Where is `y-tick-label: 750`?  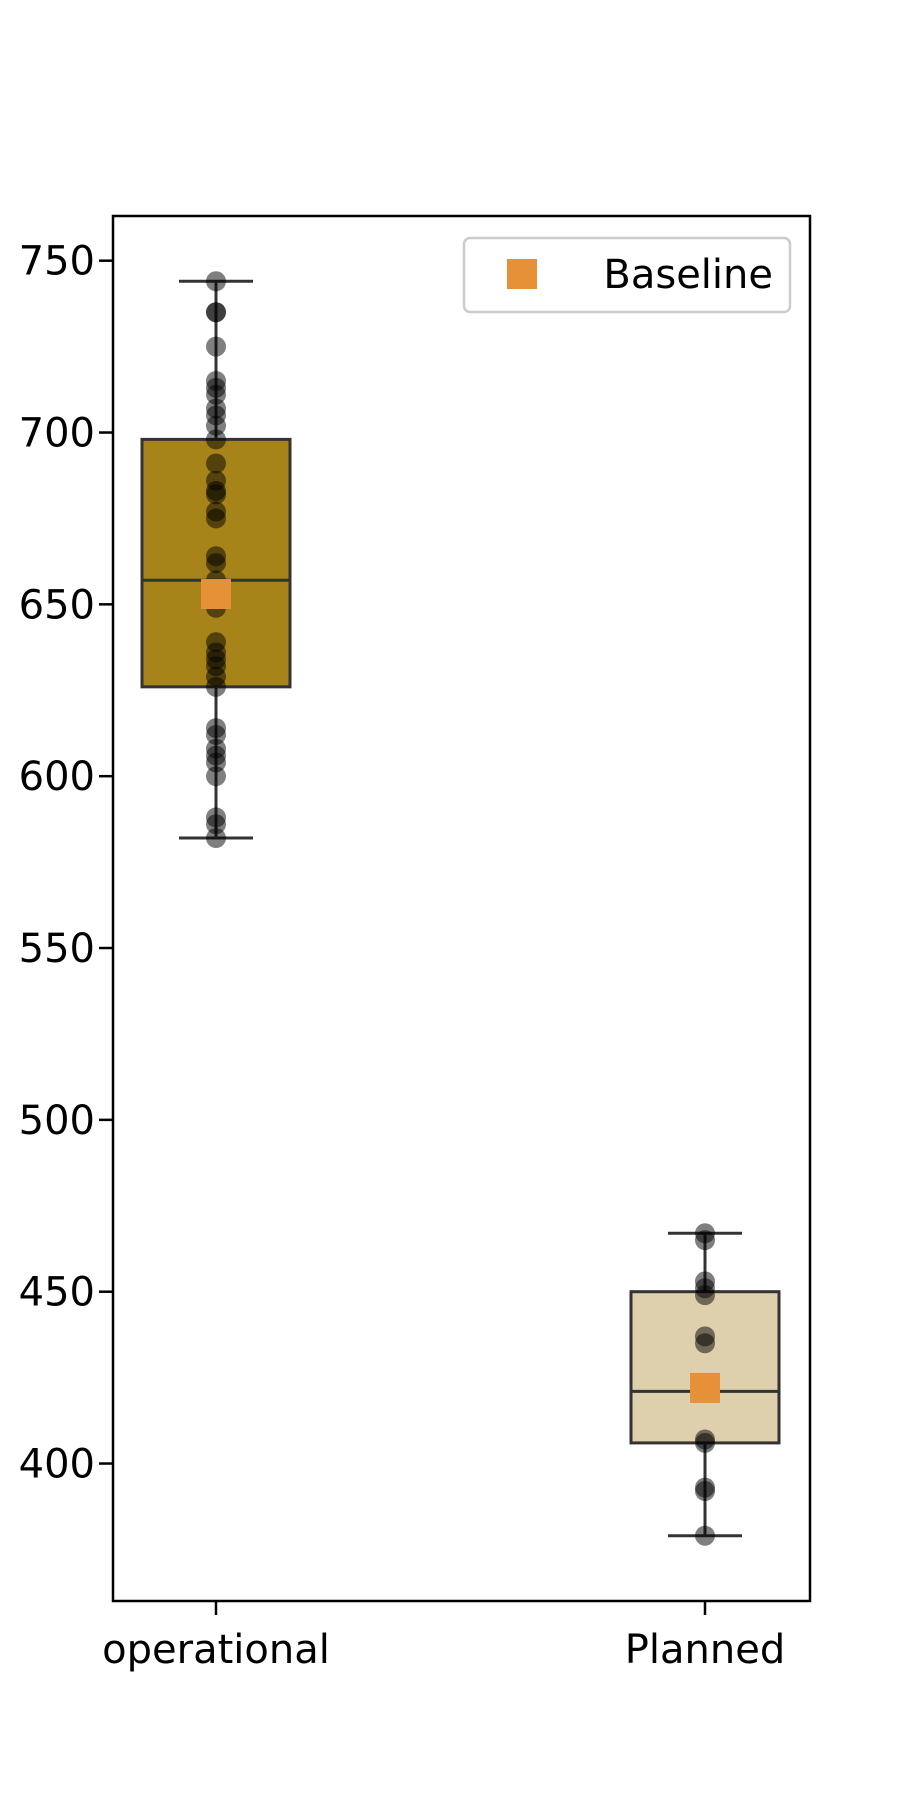 y-tick-label: 750 is located at coordinates (57, 262).